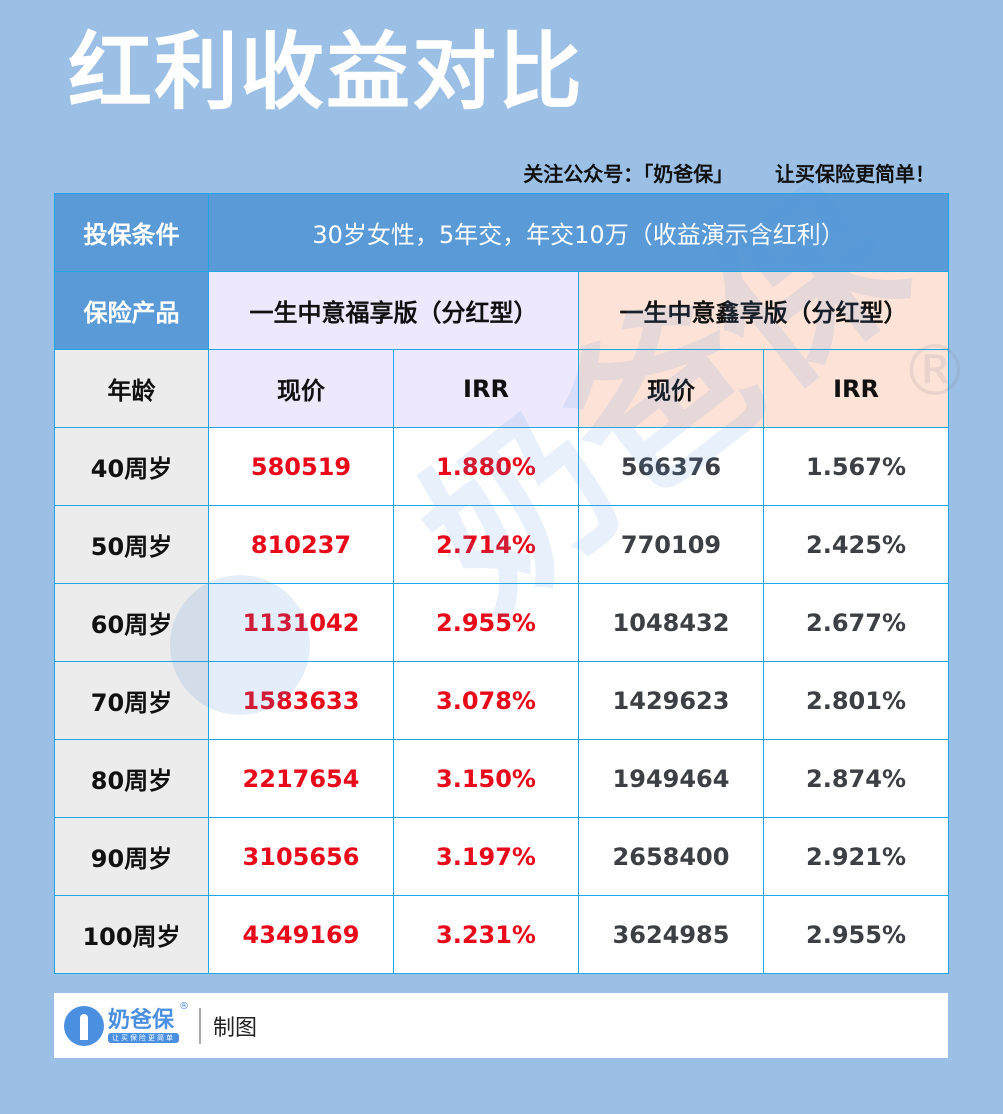 The width and height of the screenshot is (1003, 1114). I want to click on p2-value-cell: 1048432, so click(671, 622).